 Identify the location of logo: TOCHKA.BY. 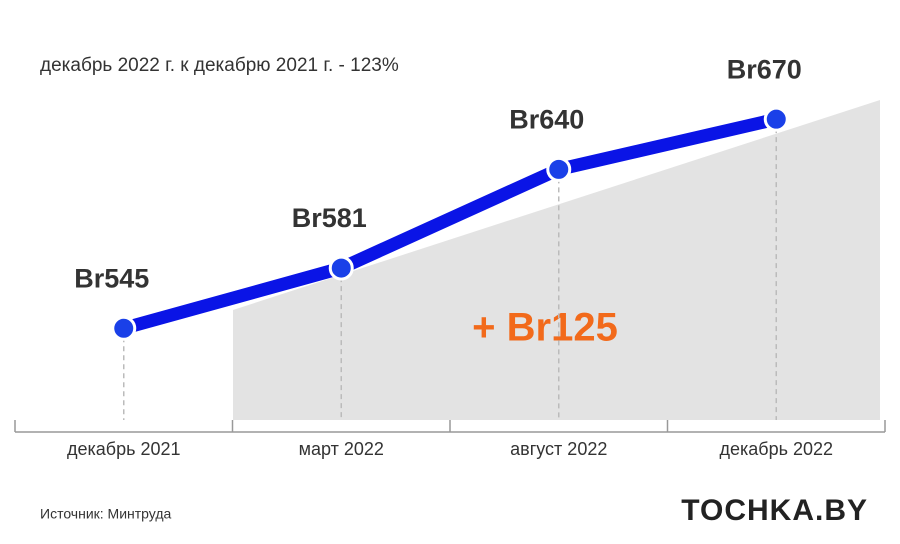
(774, 510).